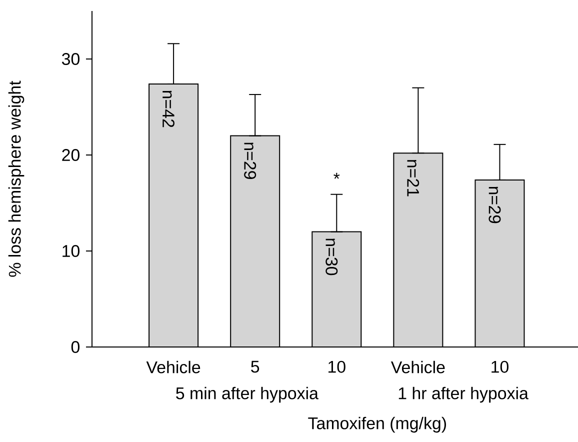  What do you see at coordinates (463, 394) in the screenshot?
I see `text: 1 hr after hypoxia` at bounding box center [463, 394].